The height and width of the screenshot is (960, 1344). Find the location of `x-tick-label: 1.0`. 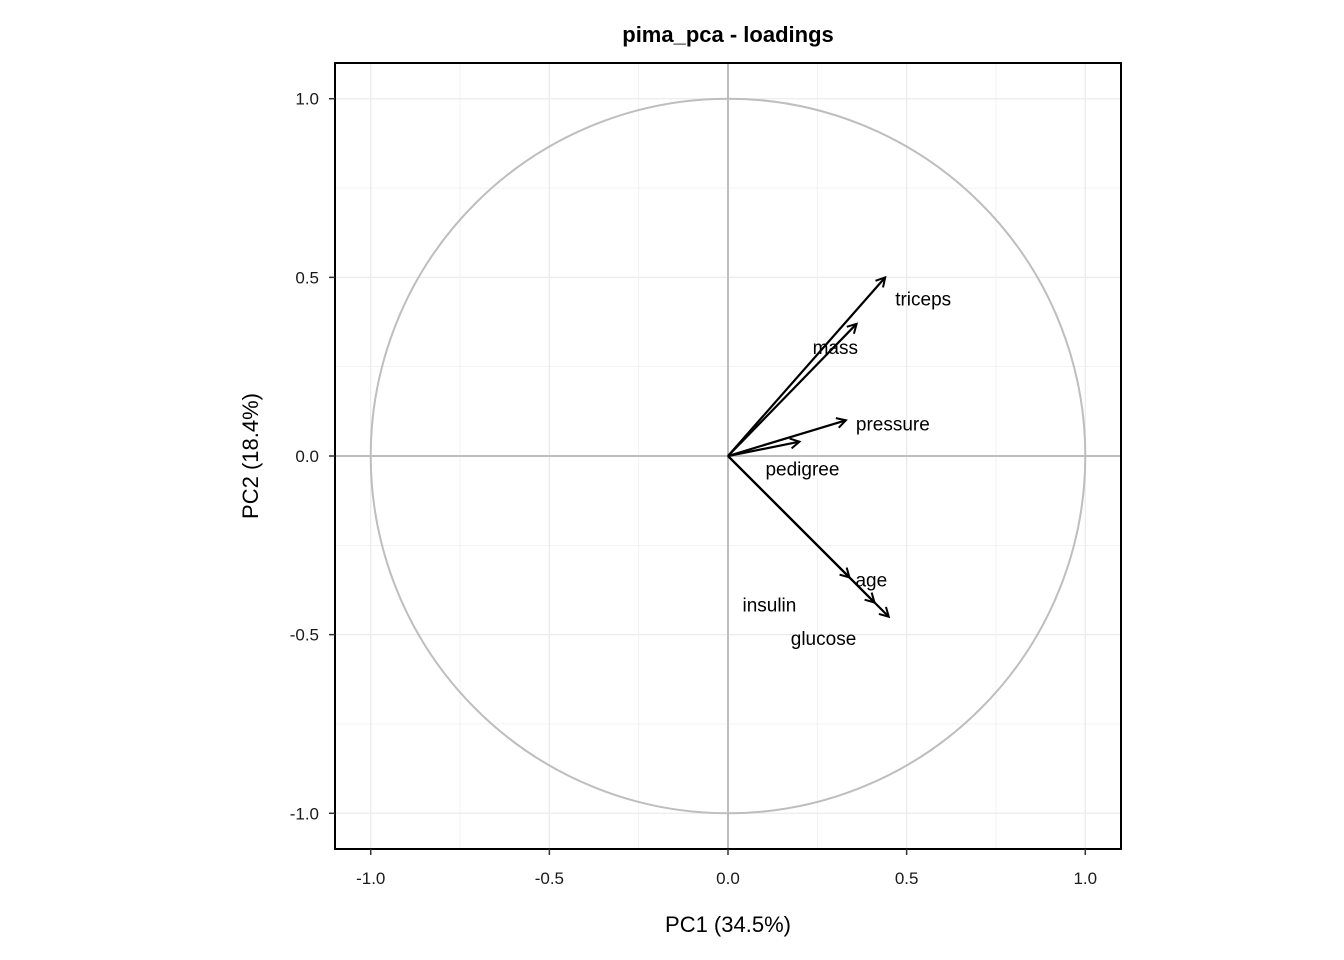

x-tick-label: 1.0 is located at coordinates (1085, 878).